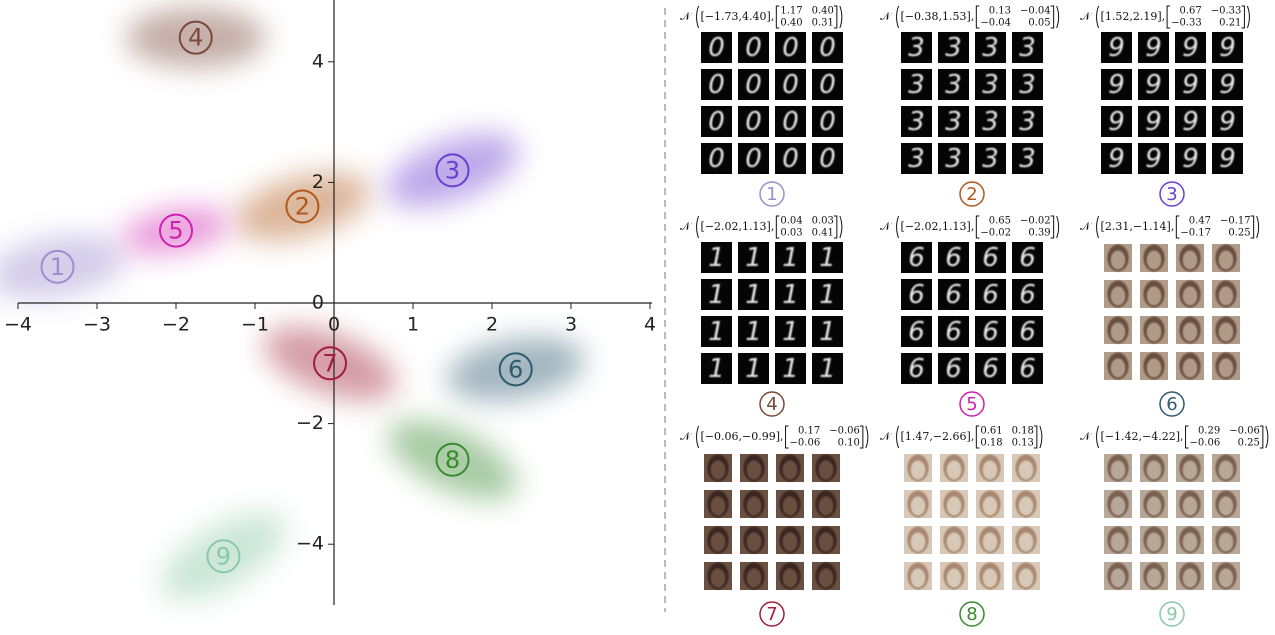  Describe the element at coordinates (844, 431) in the screenshot. I see `cov-entry: −0.06` at that location.